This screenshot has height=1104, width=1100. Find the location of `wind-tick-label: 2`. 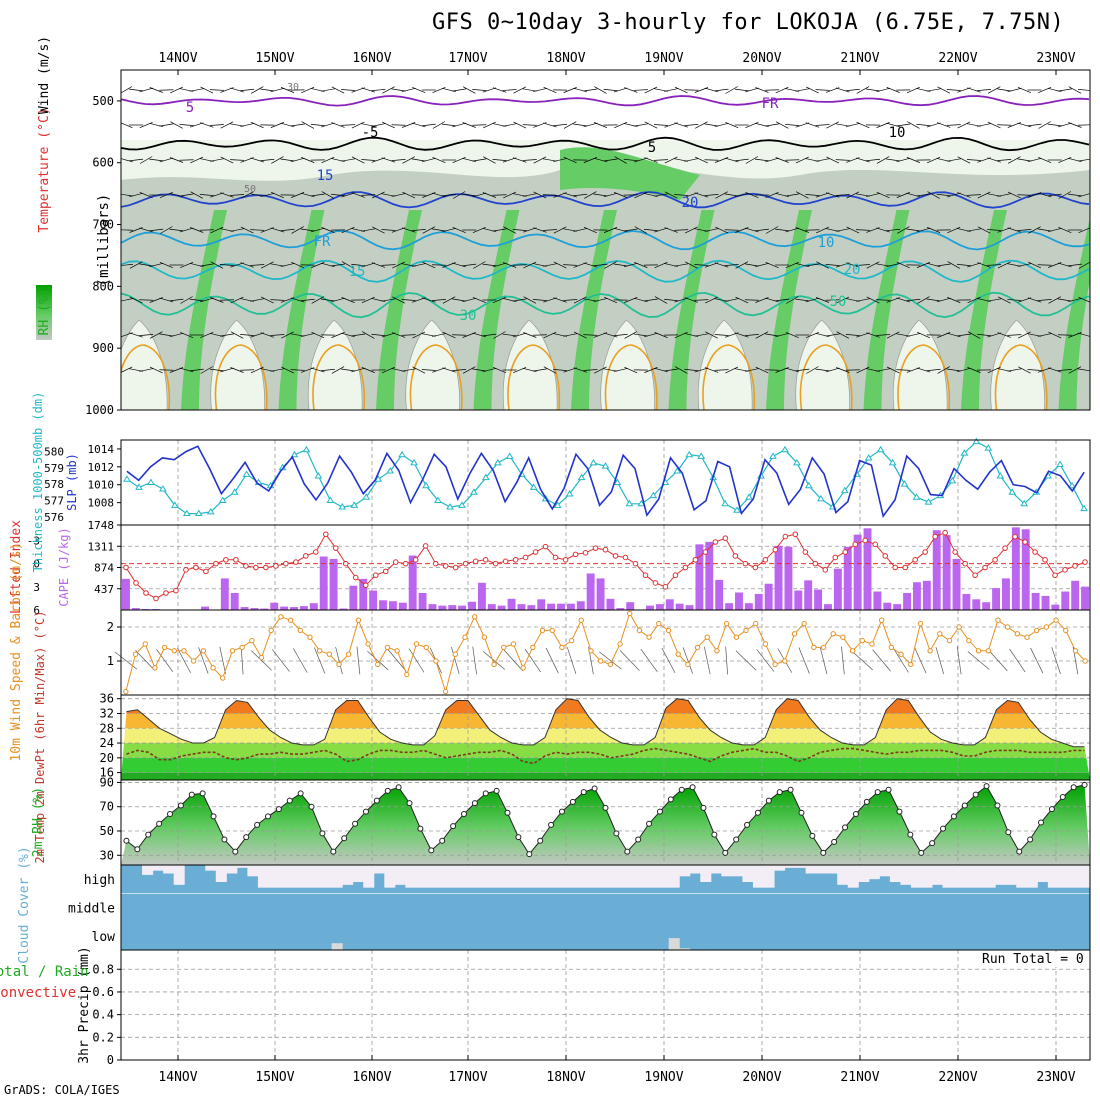

wind-tick-label: 2 is located at coordinates (110, 627).